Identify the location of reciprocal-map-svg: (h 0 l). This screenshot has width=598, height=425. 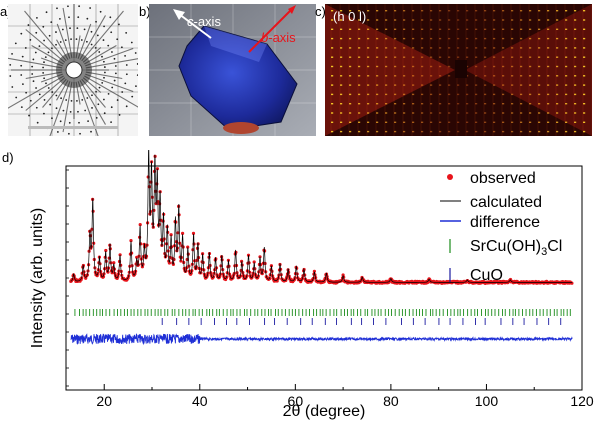
(458, 70).